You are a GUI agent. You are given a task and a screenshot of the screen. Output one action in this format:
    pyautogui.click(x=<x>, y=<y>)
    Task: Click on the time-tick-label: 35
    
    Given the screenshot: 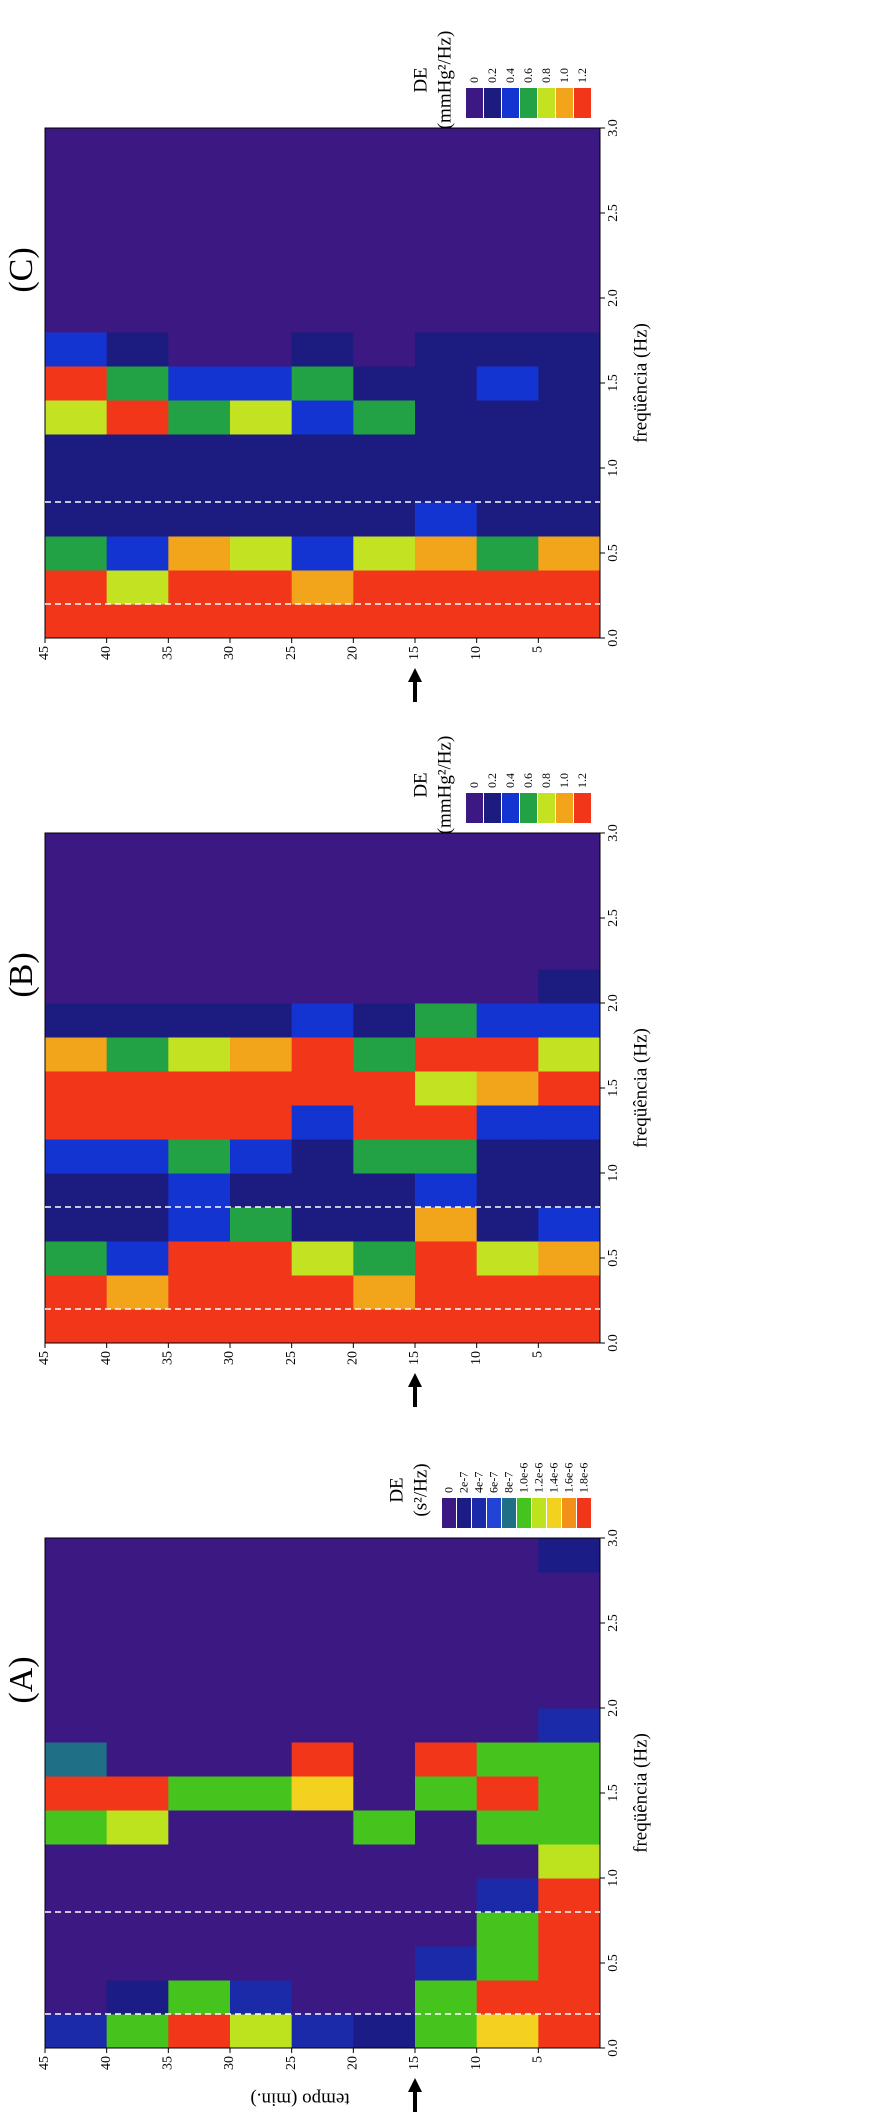 What is the action you would take?
    pyautogui.click(x=168, y=653)
    